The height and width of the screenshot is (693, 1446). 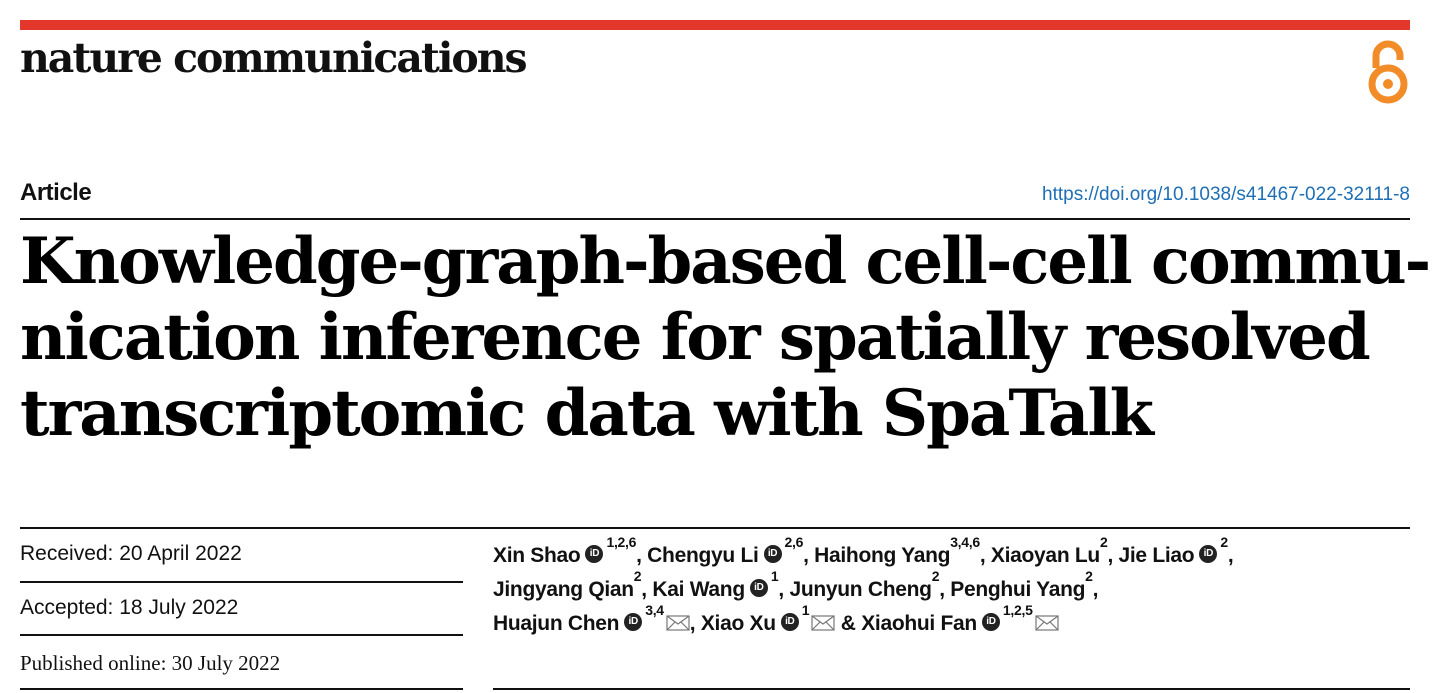 I want to click on affiliation-numbers: 1,2,6, so click(x=621, y=542).